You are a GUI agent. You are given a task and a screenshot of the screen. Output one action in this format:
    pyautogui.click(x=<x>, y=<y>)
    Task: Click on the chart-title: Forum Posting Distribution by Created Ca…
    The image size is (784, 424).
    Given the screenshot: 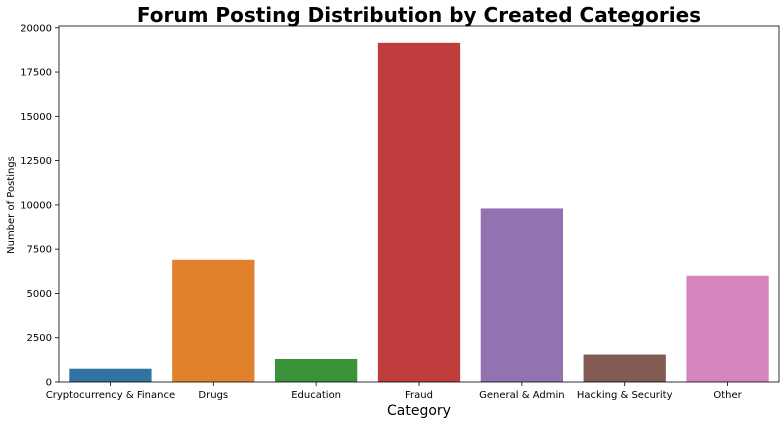 What is the action you would take?
    pyautogui.click(x=419, y=15)
    